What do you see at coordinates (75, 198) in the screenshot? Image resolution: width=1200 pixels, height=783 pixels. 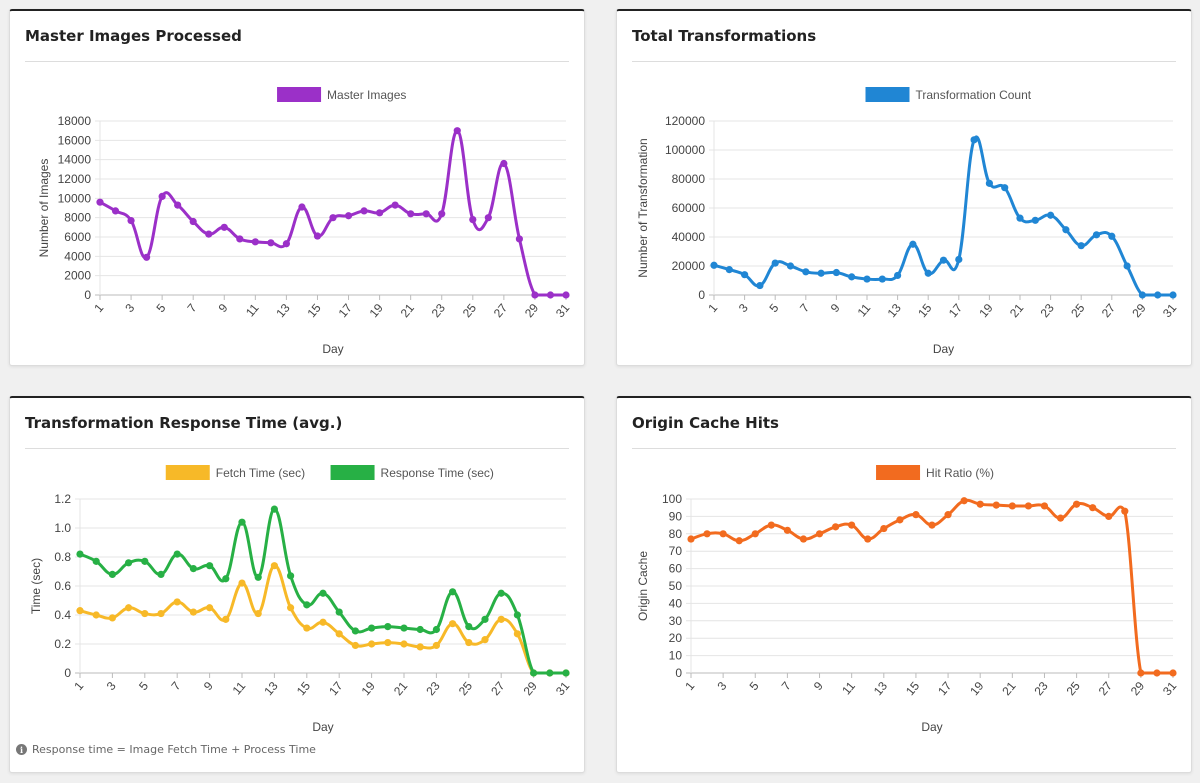 I see `y-tick-label: 10000` at bounding box center [75, 198].